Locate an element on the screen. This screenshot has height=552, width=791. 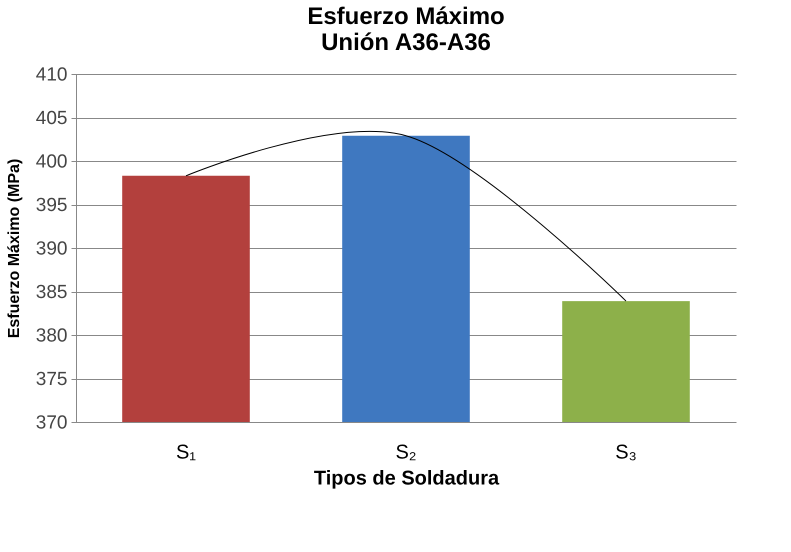
y-tick-label: 400 is located at coordinates (52, 162).